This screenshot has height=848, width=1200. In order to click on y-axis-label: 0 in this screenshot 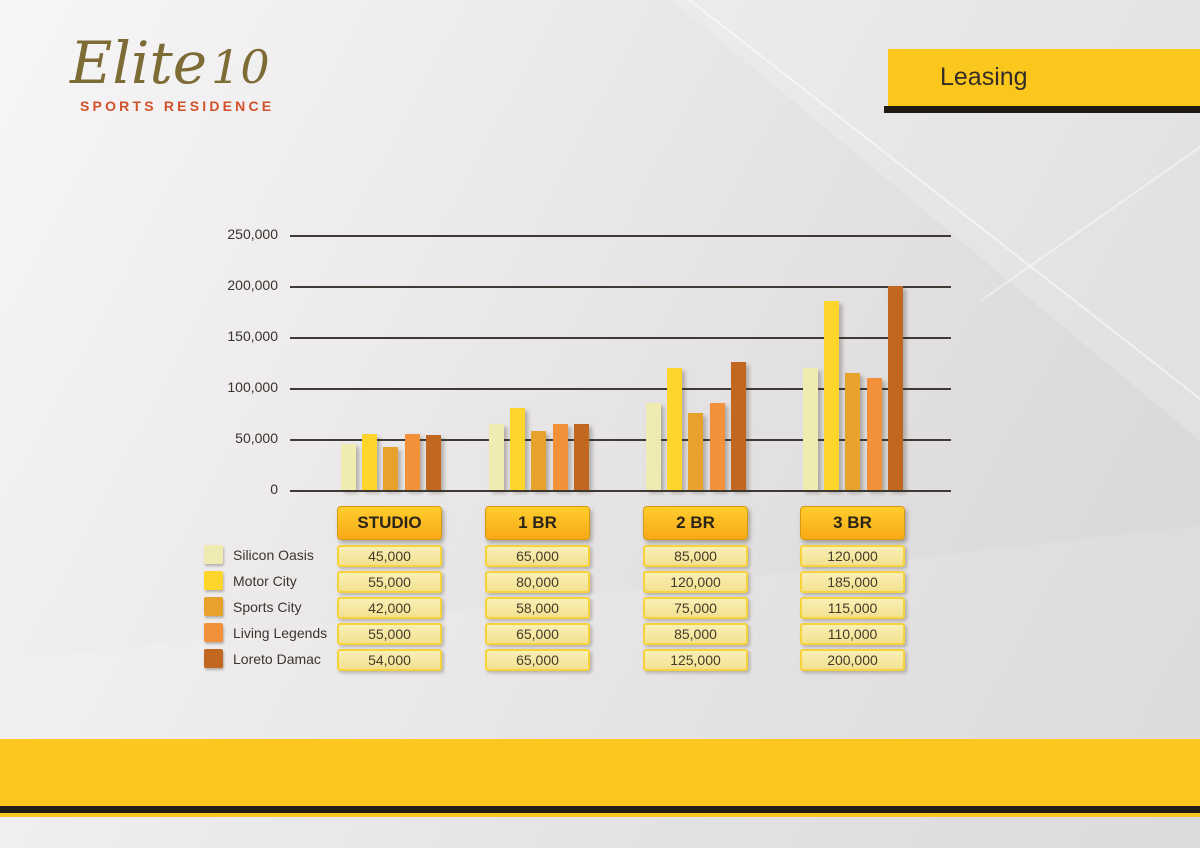, I will do `click(274, 489)`.